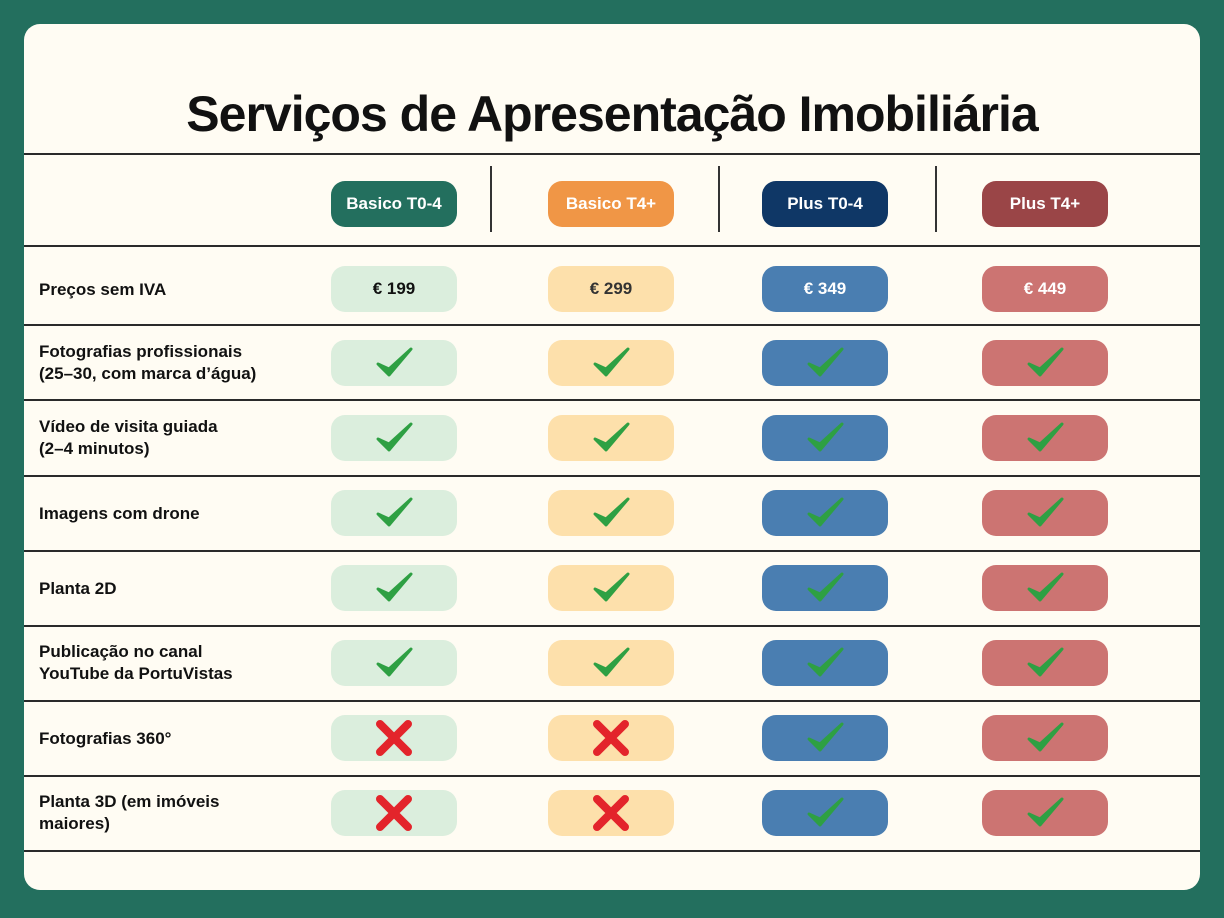 The width and height of the screenshot is (1224, 918). What do you see at coordinates (129, 801) in the screenshot?
I see `row-label-line: Planta 3D (em imóveis` at bounding box center [129, 801].